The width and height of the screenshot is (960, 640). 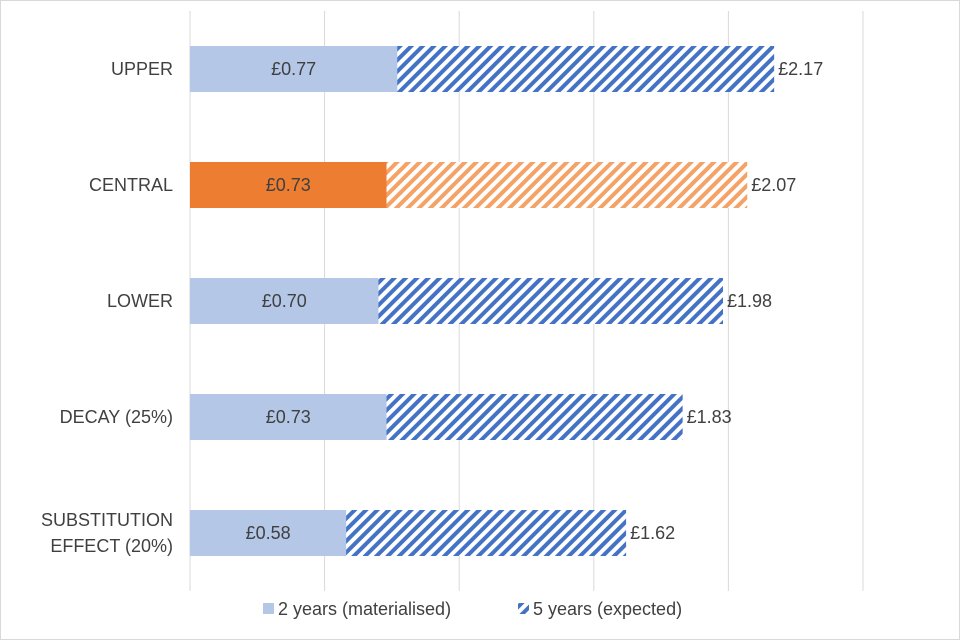 What do you see at coordinates (608, 609) in the screenshot?
I see `legend-label: 5 years (expected)` at bounding box center [608, 609].